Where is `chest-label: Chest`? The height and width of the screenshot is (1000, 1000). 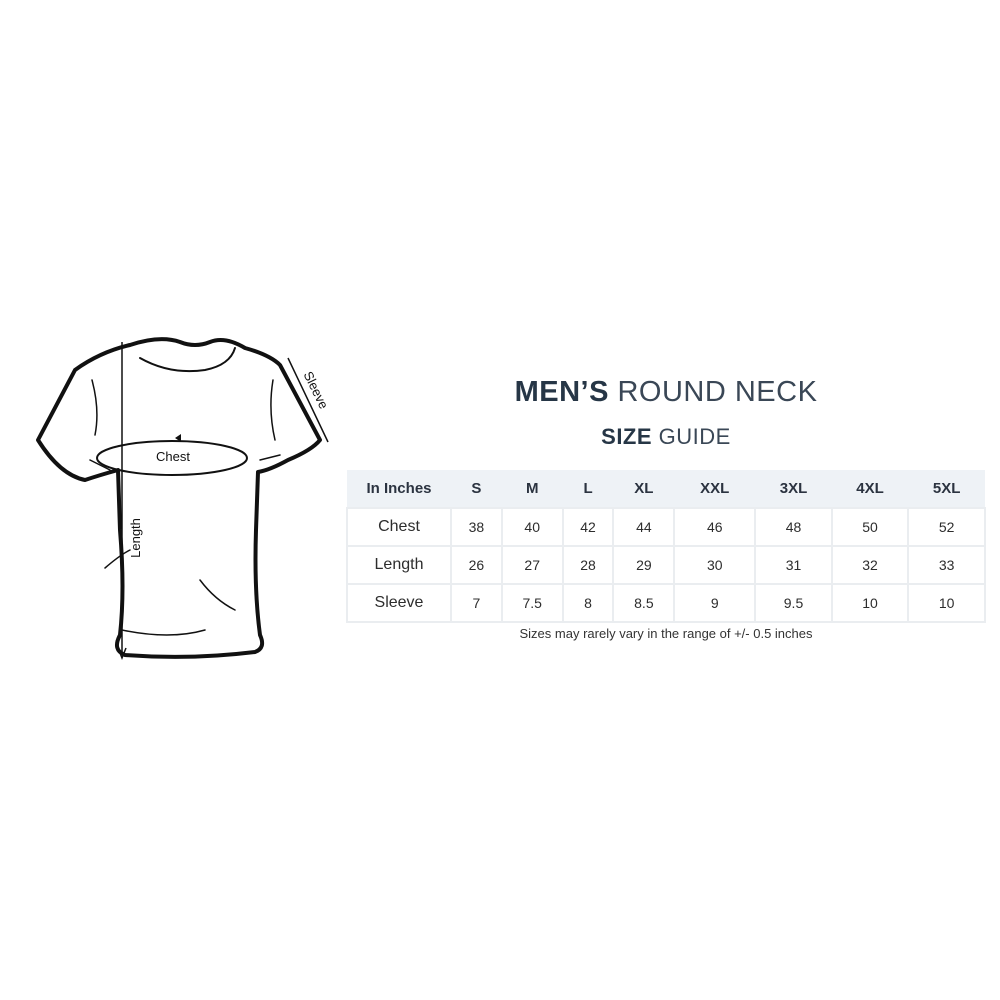 chest-label: Chest is located at coordinates (173, 456).